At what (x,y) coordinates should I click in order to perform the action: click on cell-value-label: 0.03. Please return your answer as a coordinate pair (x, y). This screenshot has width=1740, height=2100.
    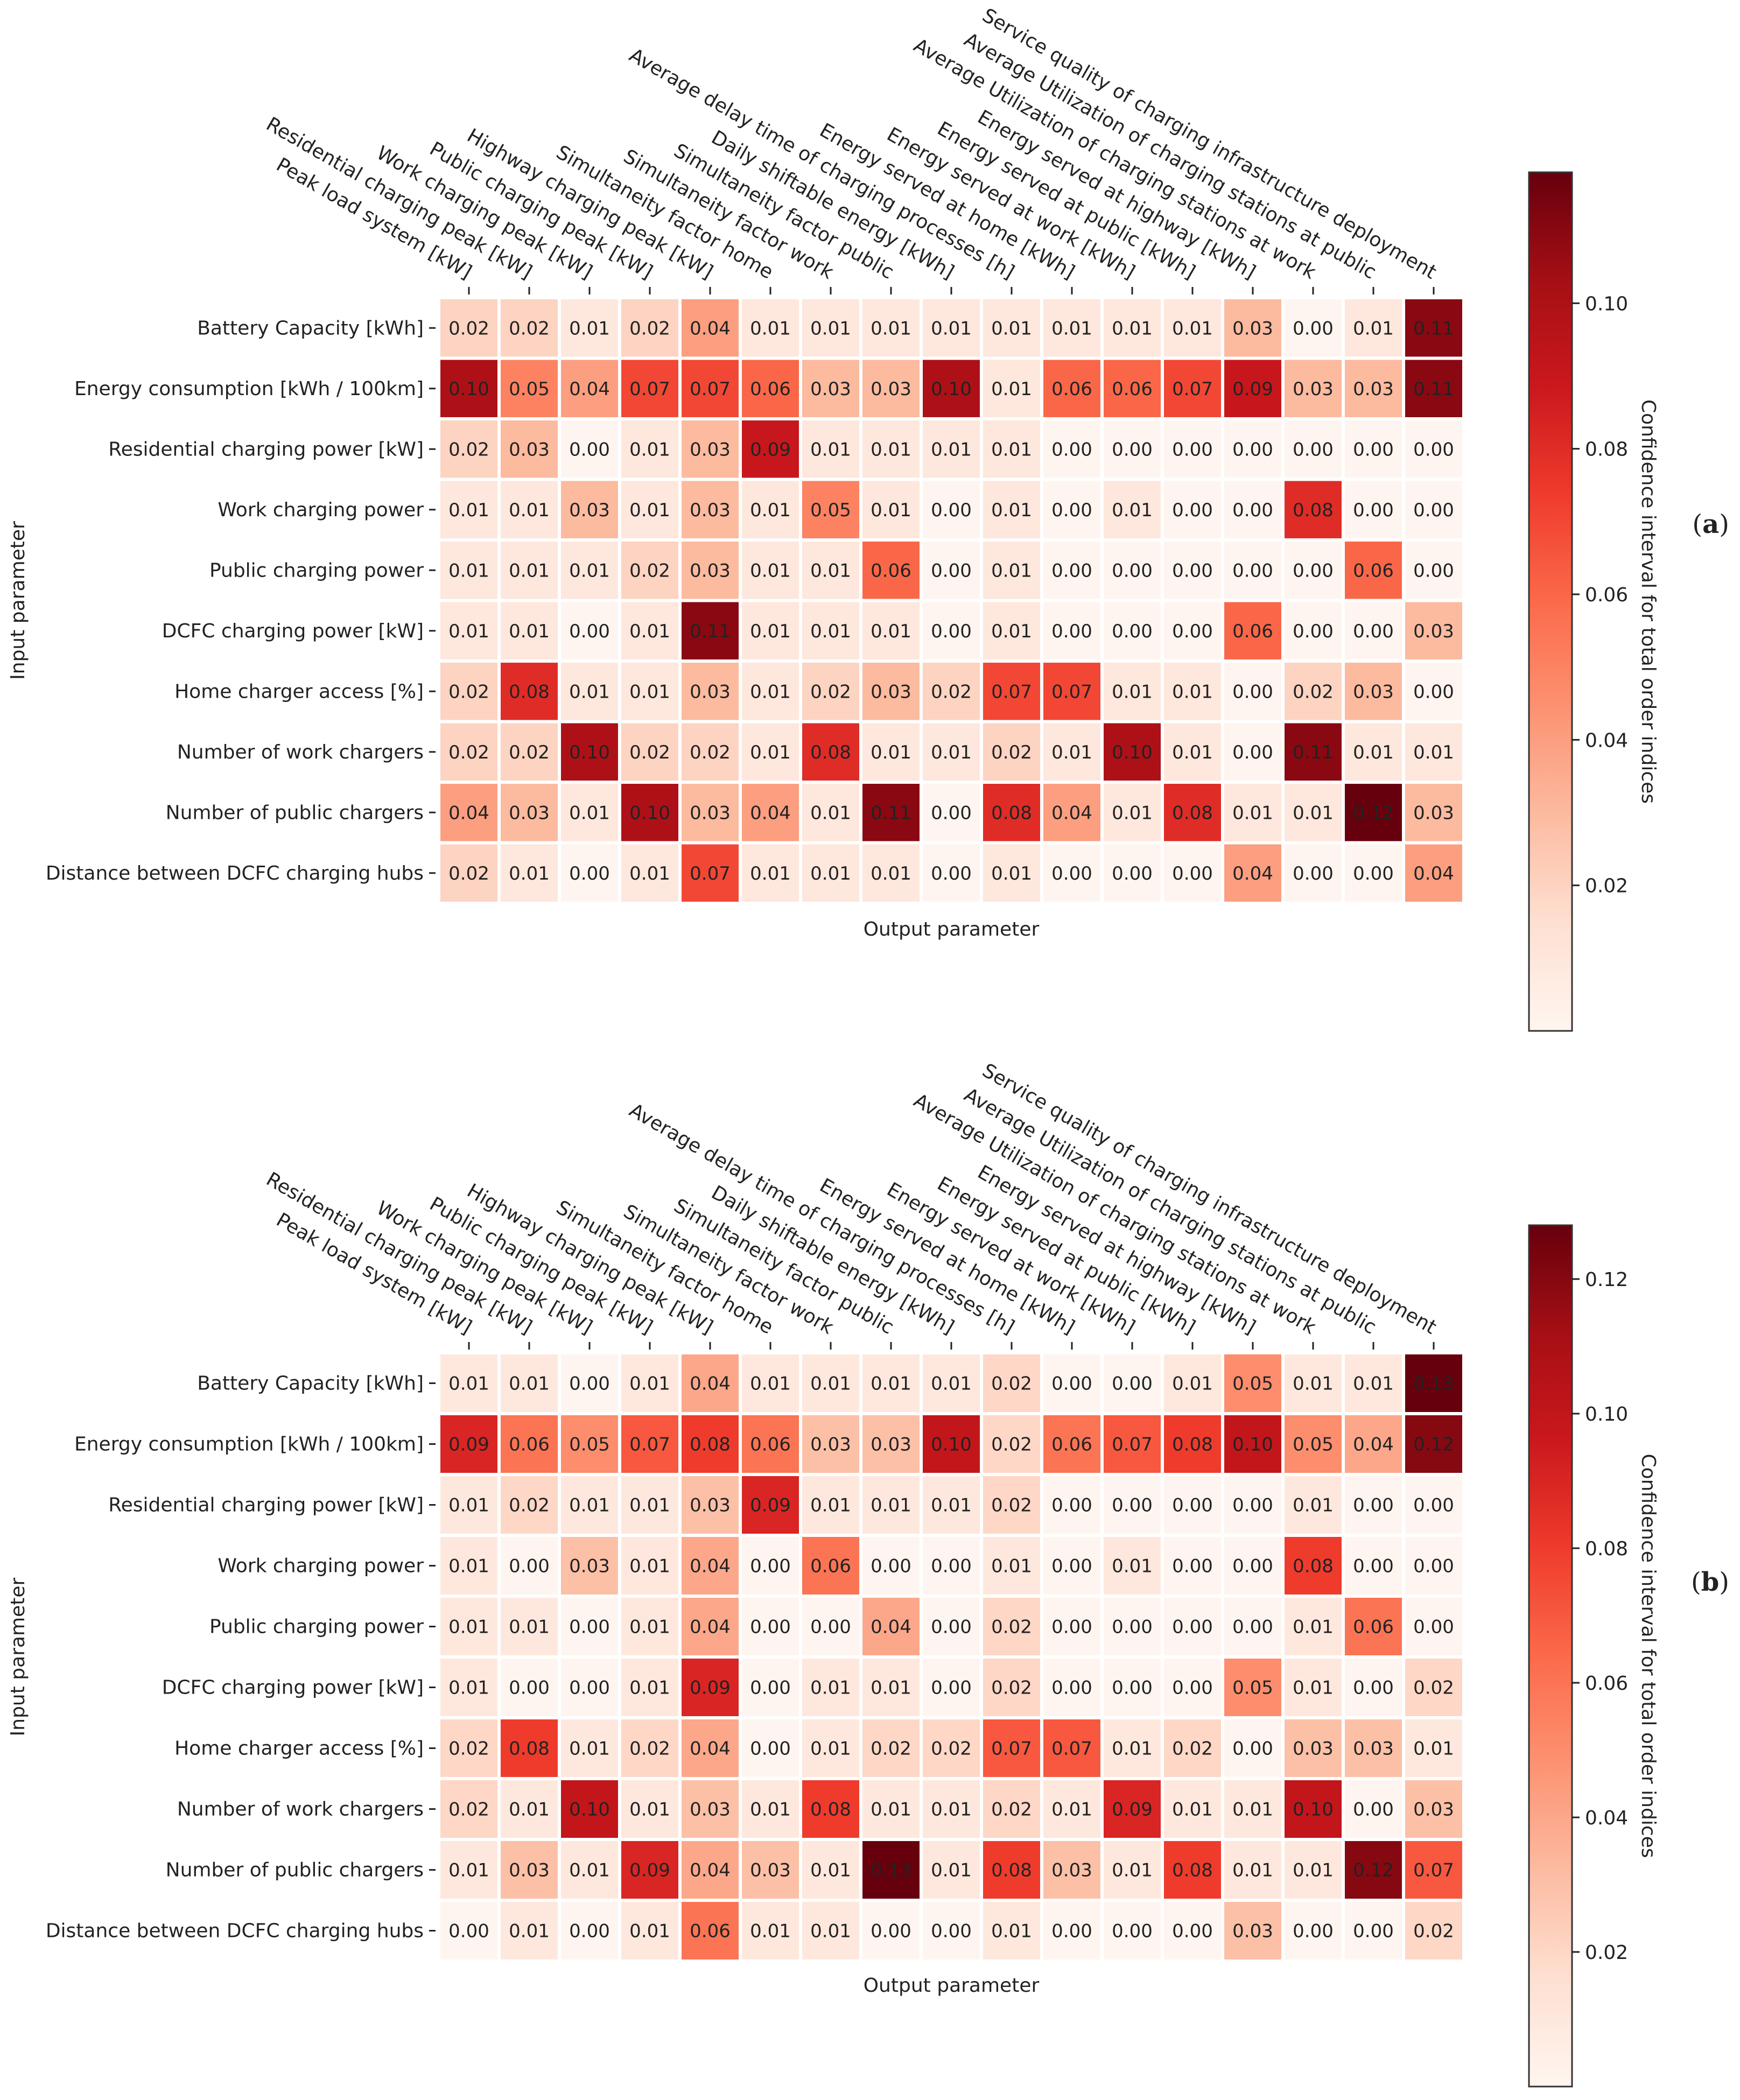
    Looking at the image, I should click on (710, 571).